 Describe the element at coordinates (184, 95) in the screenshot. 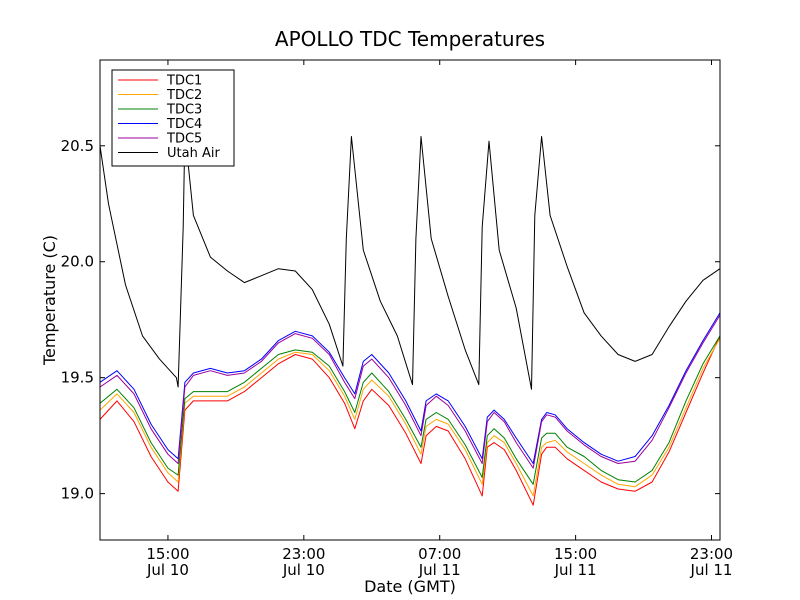

I see `legend-label-tdc2: TDC2` at that location.